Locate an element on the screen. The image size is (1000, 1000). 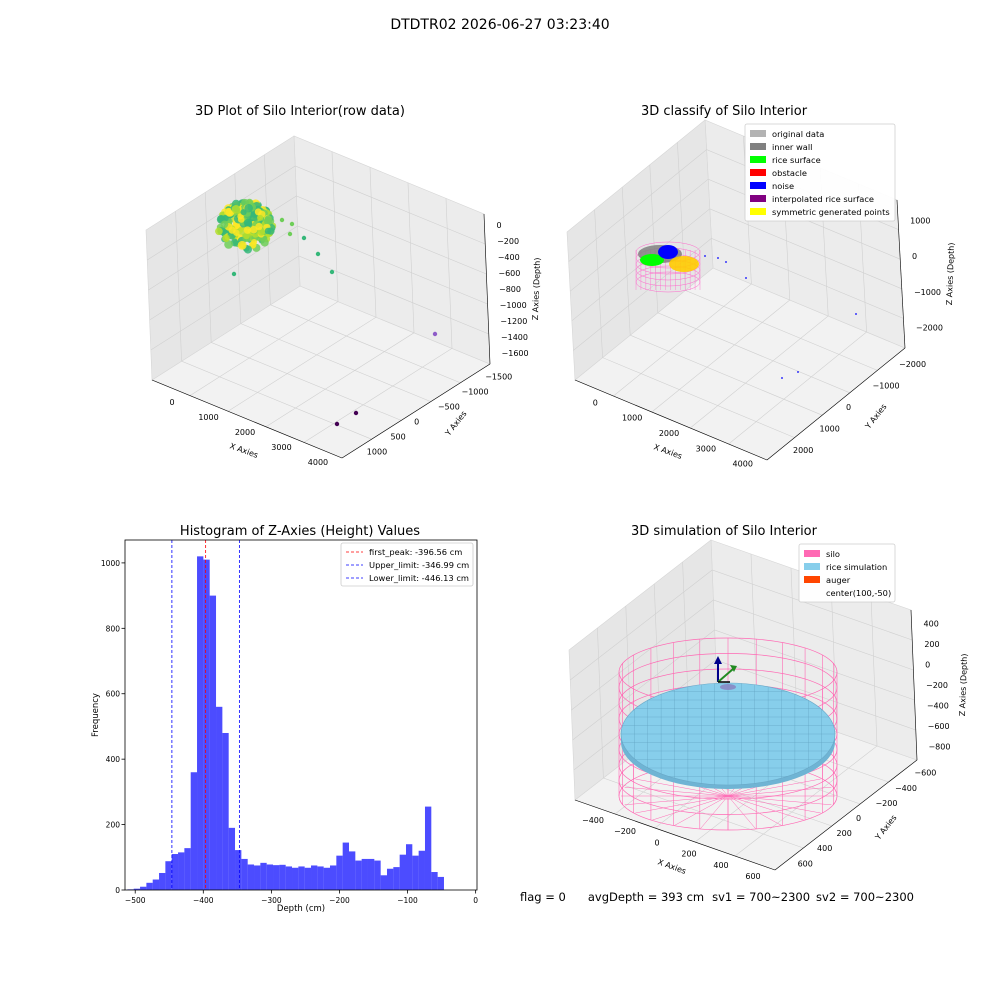
panel4-title: 3D simulation of Silo Interior is located at coordinates (724, 531).